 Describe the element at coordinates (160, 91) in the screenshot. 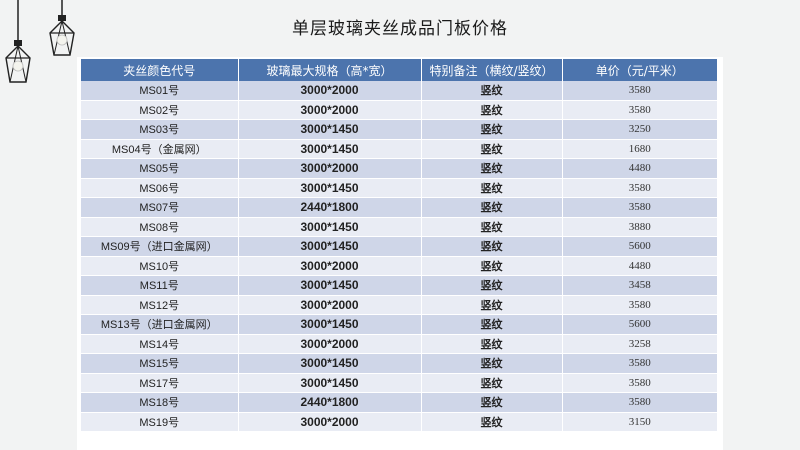

I see `cell-color-code: MS01号` at that location.